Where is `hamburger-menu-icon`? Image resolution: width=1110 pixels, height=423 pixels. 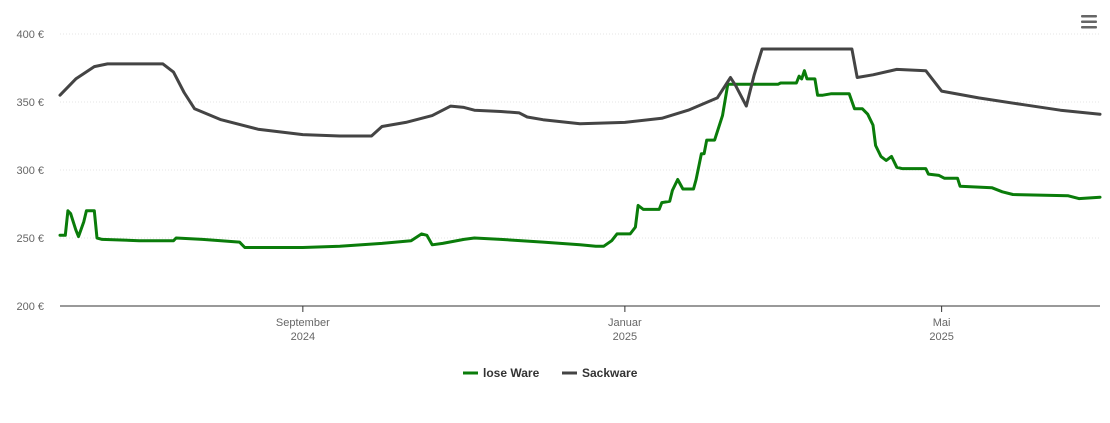
hamburger-menu-icon is located at coordinates (1089, 22).